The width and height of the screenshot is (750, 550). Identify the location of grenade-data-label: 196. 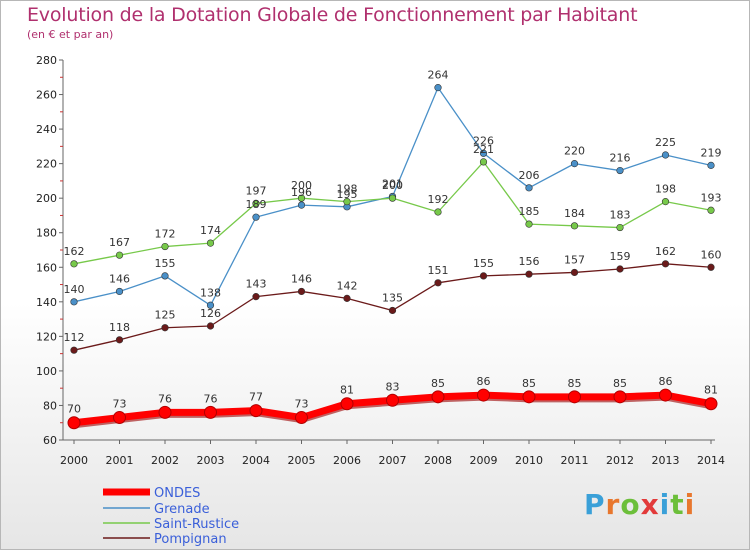
(301, 192).